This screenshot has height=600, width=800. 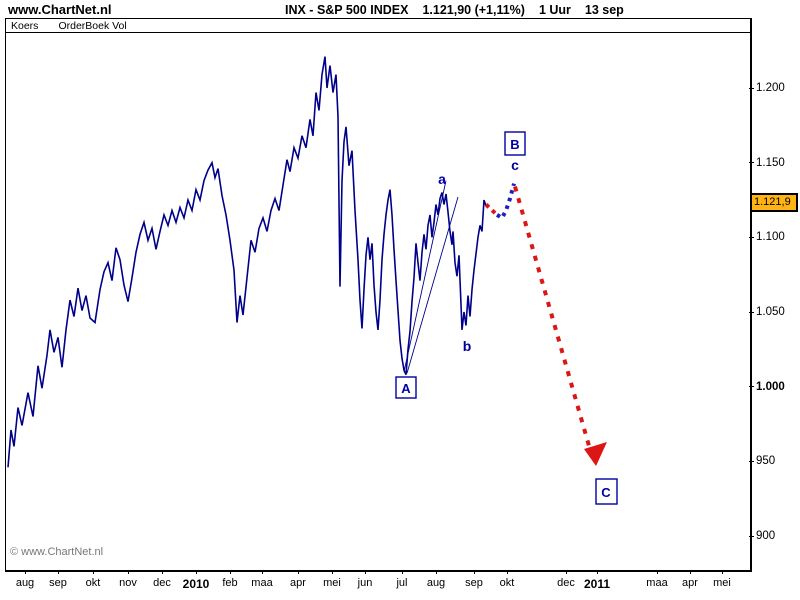 I want to click on x-tick-label: 2011, so click(x=597, y=584).